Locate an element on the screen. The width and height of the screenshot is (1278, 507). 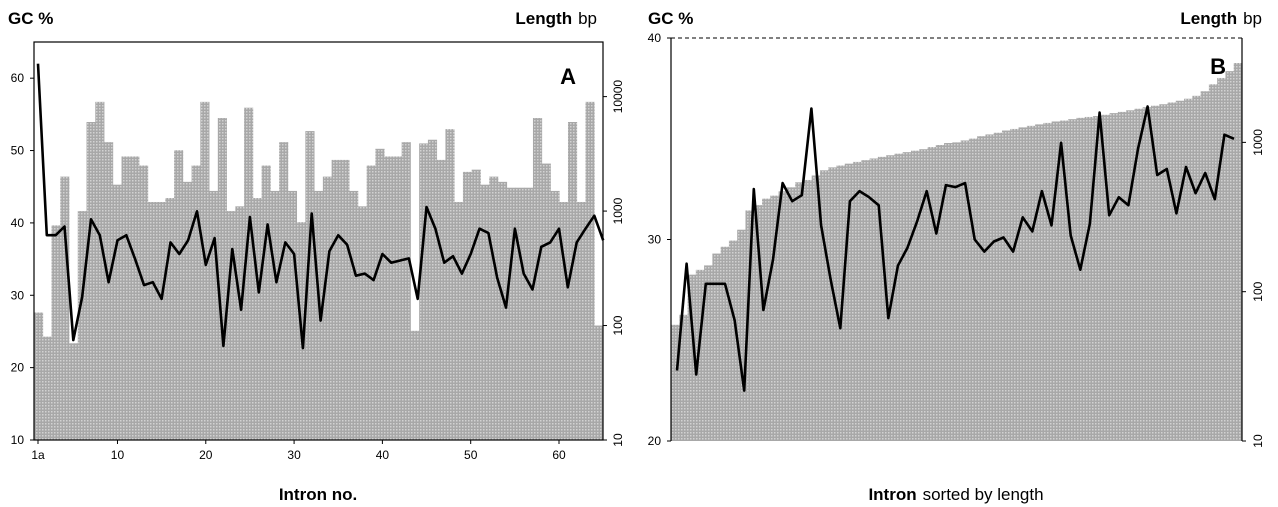
x-tick-label: 1a is located at coordinates (38, 455).